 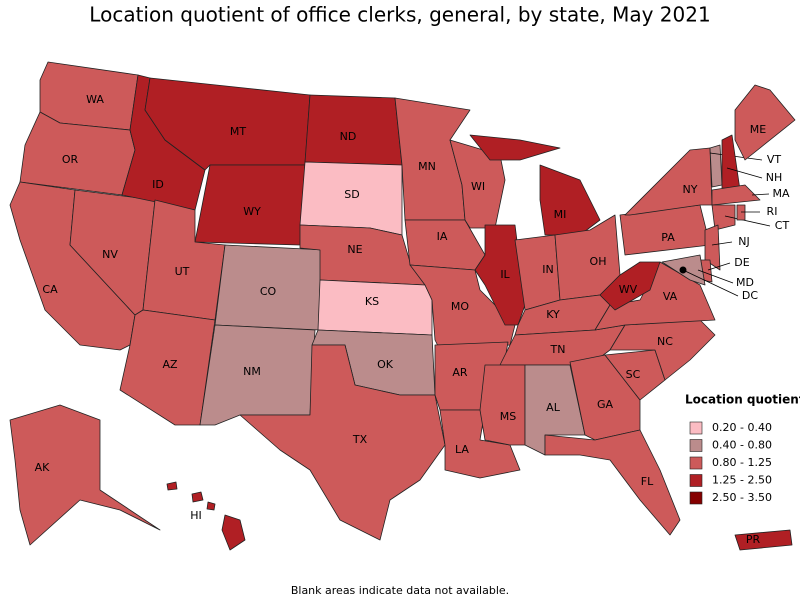 What do you see at coordinates (774, 177) in the screenshot?
I see `state-label: NH` at bounding box center [774, 177].